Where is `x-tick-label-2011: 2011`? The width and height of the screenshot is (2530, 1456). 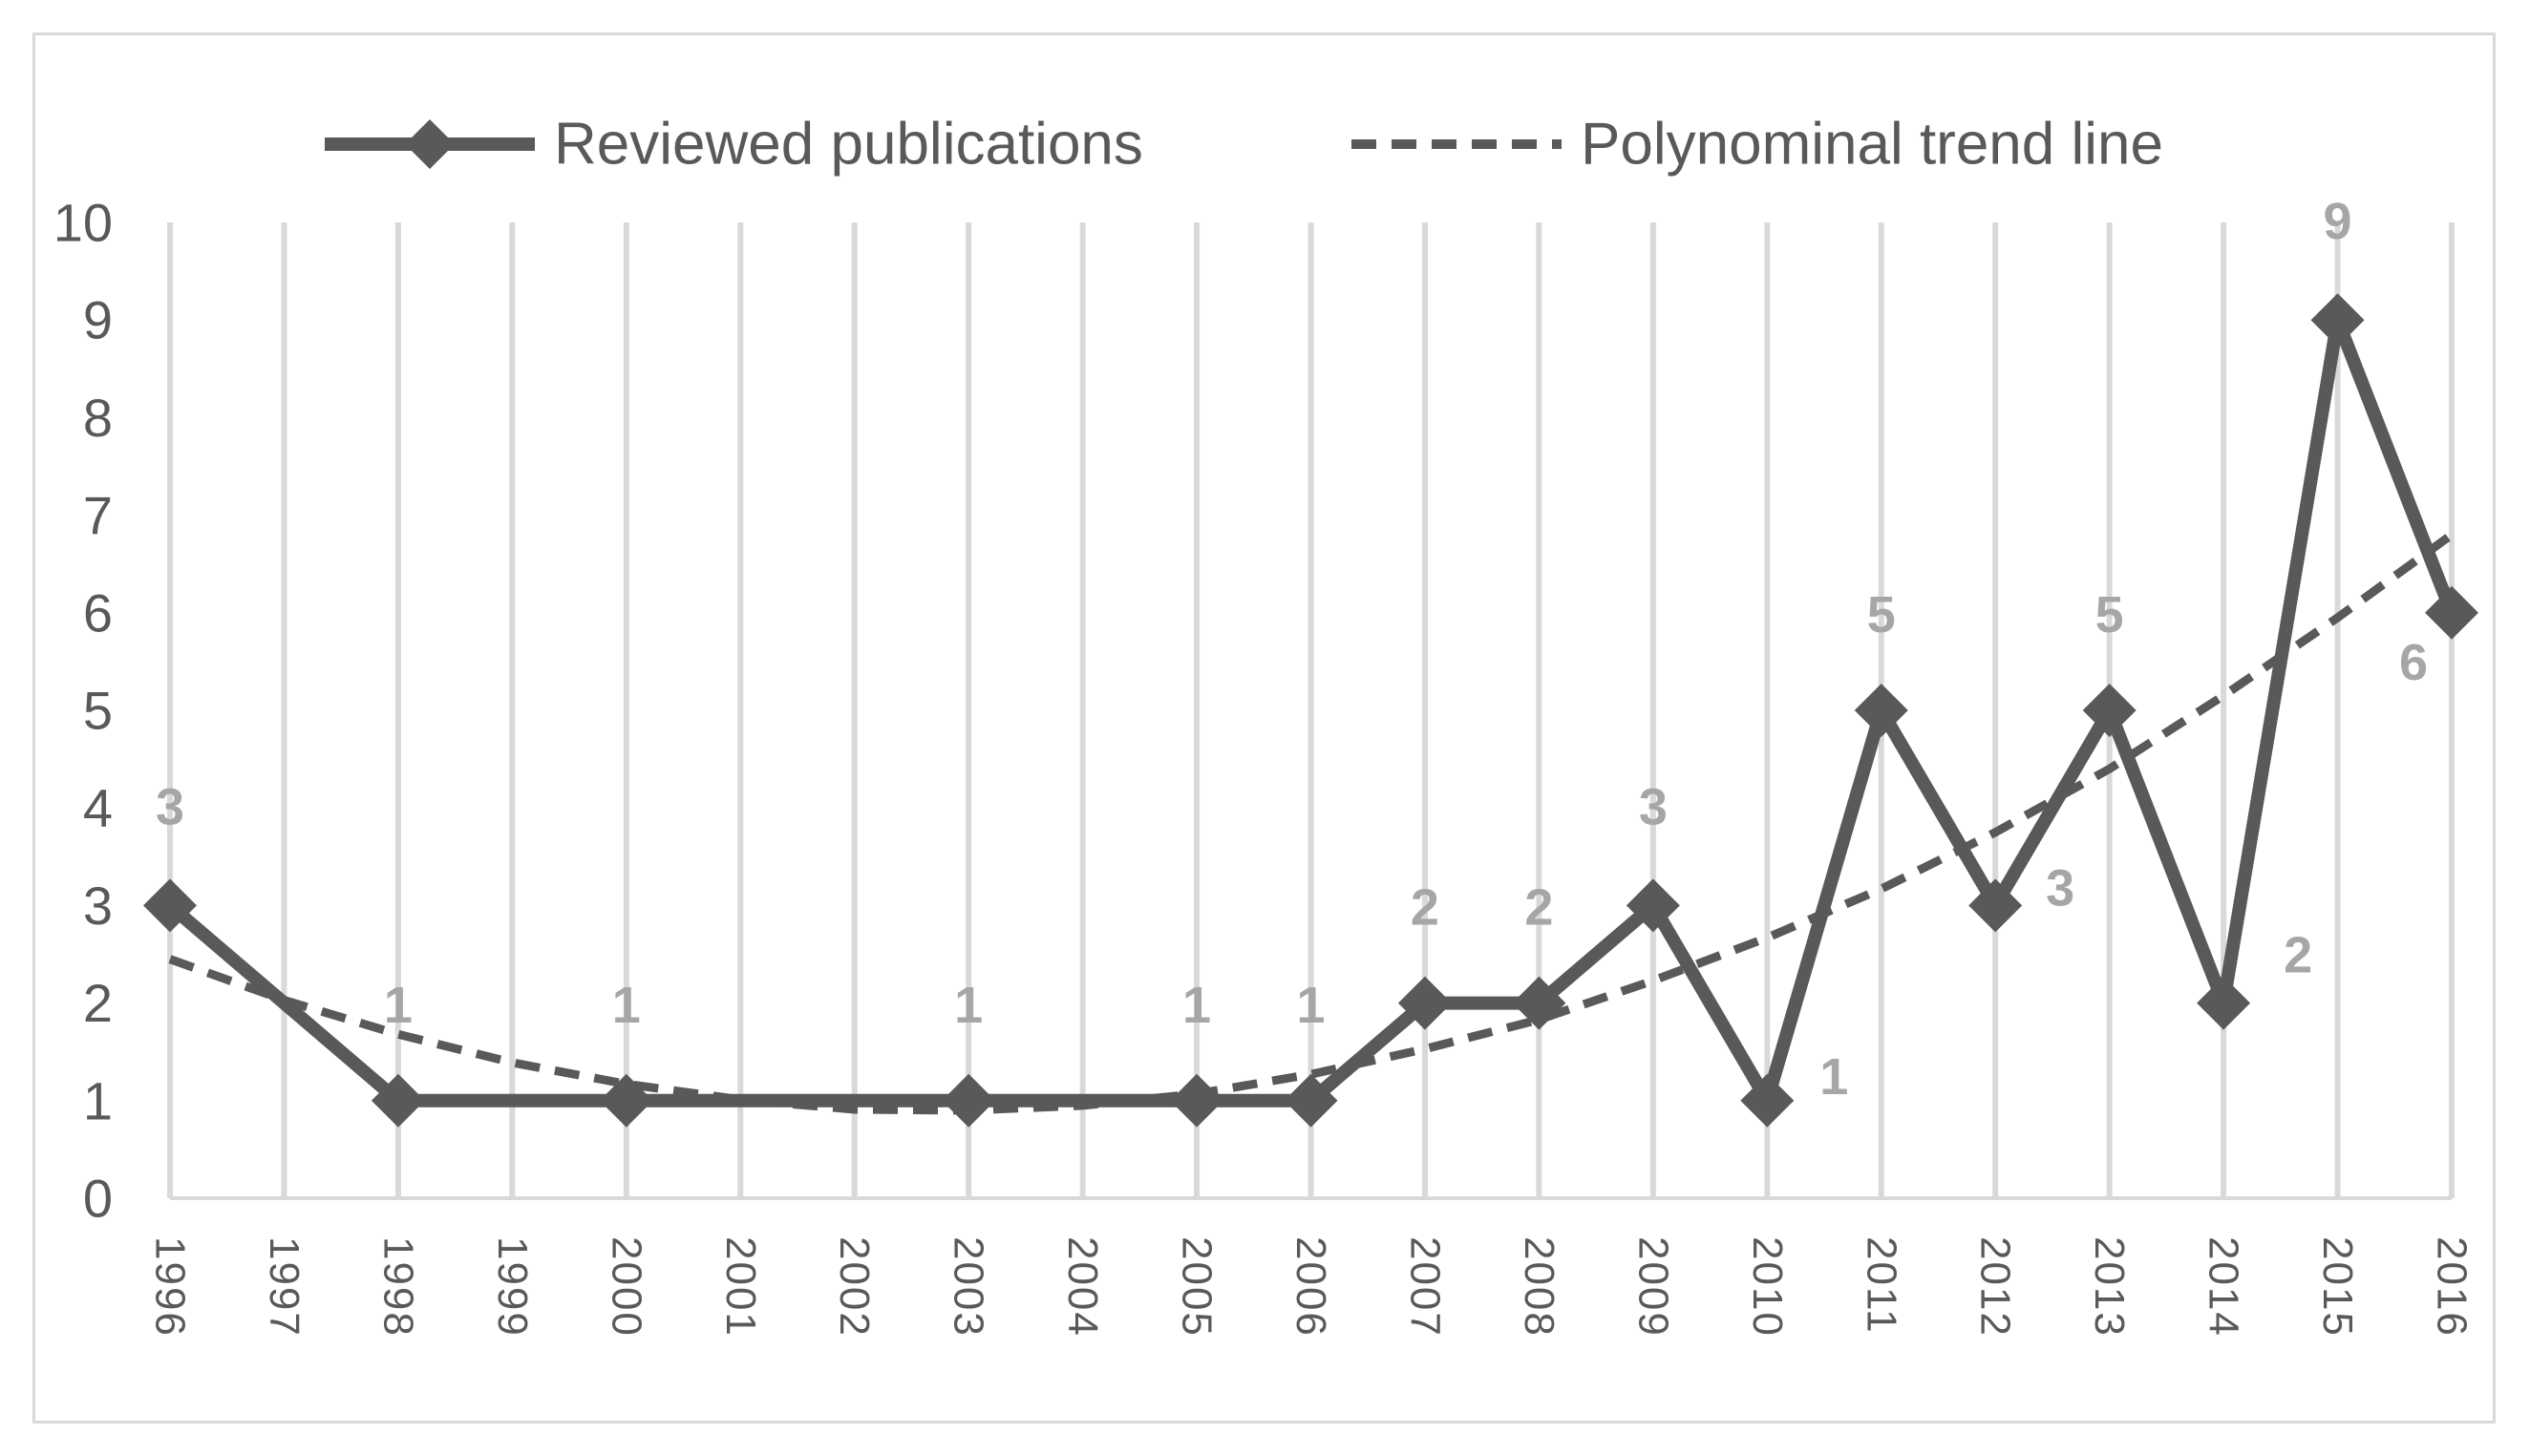
x-tick-label-2011: 2011 is located at coordinates (1881, 1285).